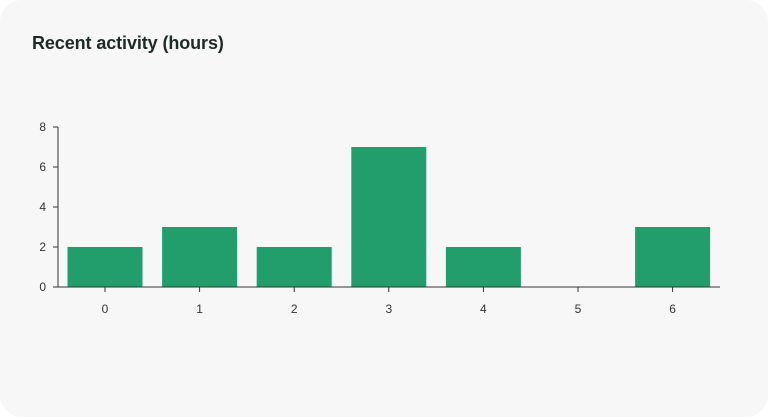  I want to click on x-tick-label-1: 1, so click(199, 309).